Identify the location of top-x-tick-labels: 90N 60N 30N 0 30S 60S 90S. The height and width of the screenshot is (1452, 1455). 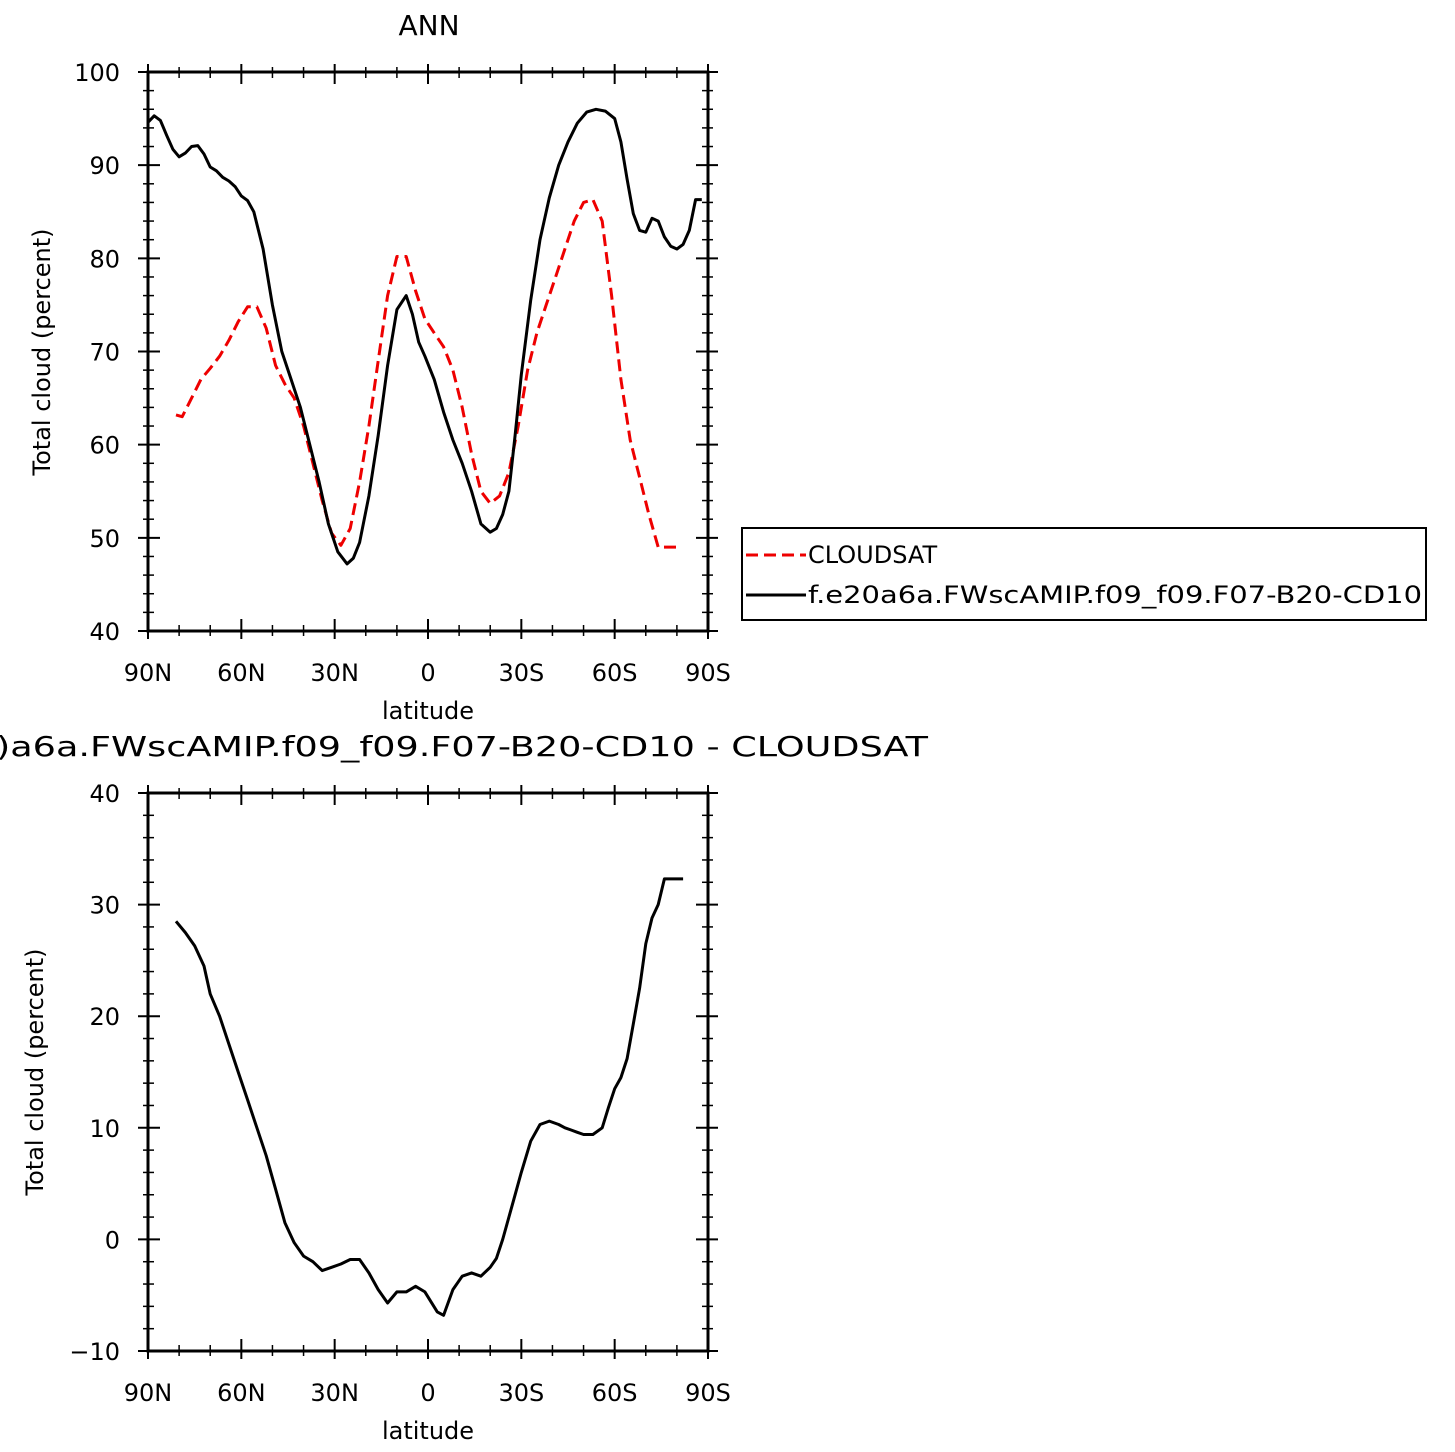
(427, 673).